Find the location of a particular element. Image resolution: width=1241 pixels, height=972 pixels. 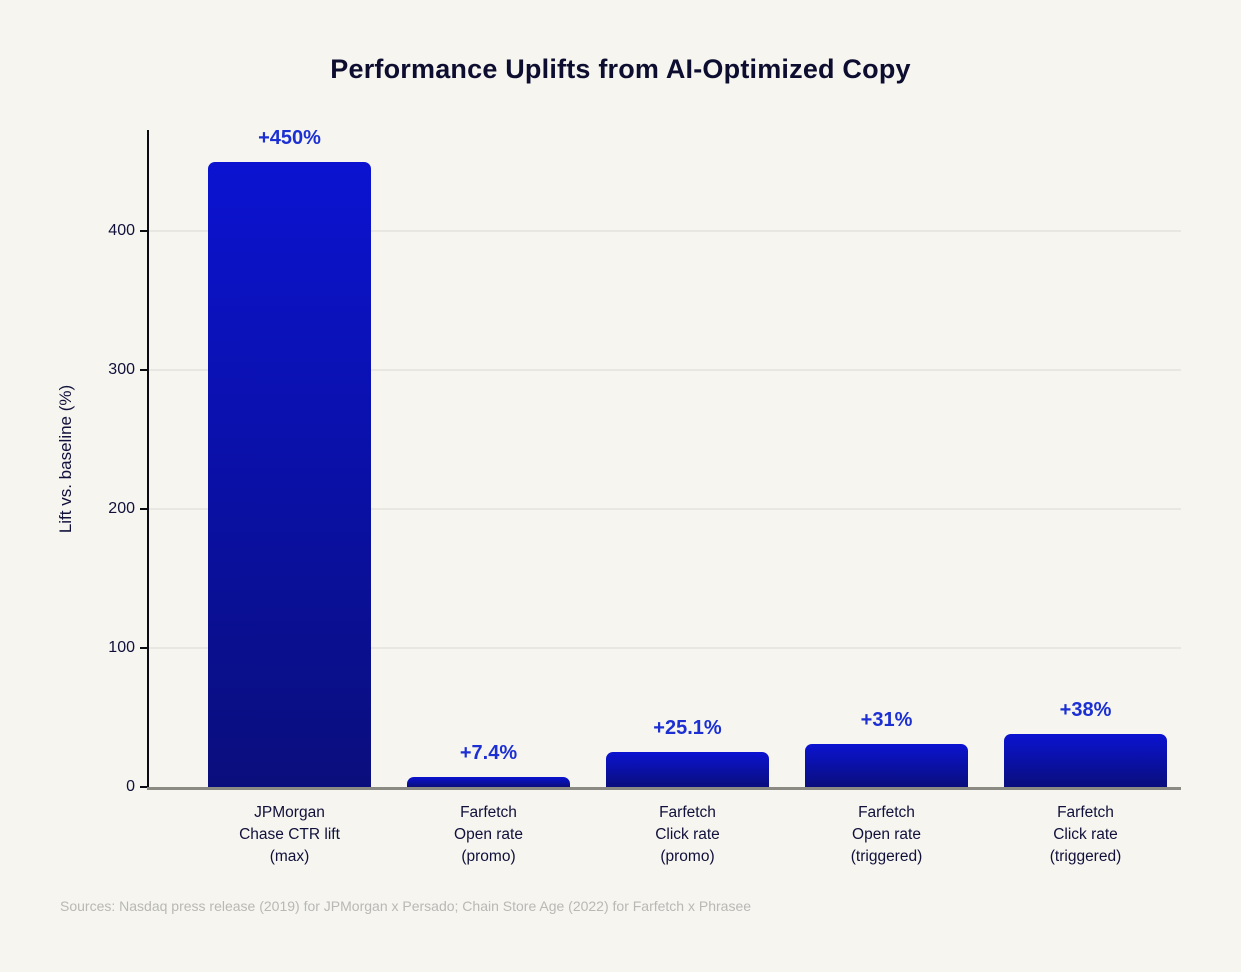

category-label-1: Farfetch Open rate (promo) is located at coordinates (489, 835).